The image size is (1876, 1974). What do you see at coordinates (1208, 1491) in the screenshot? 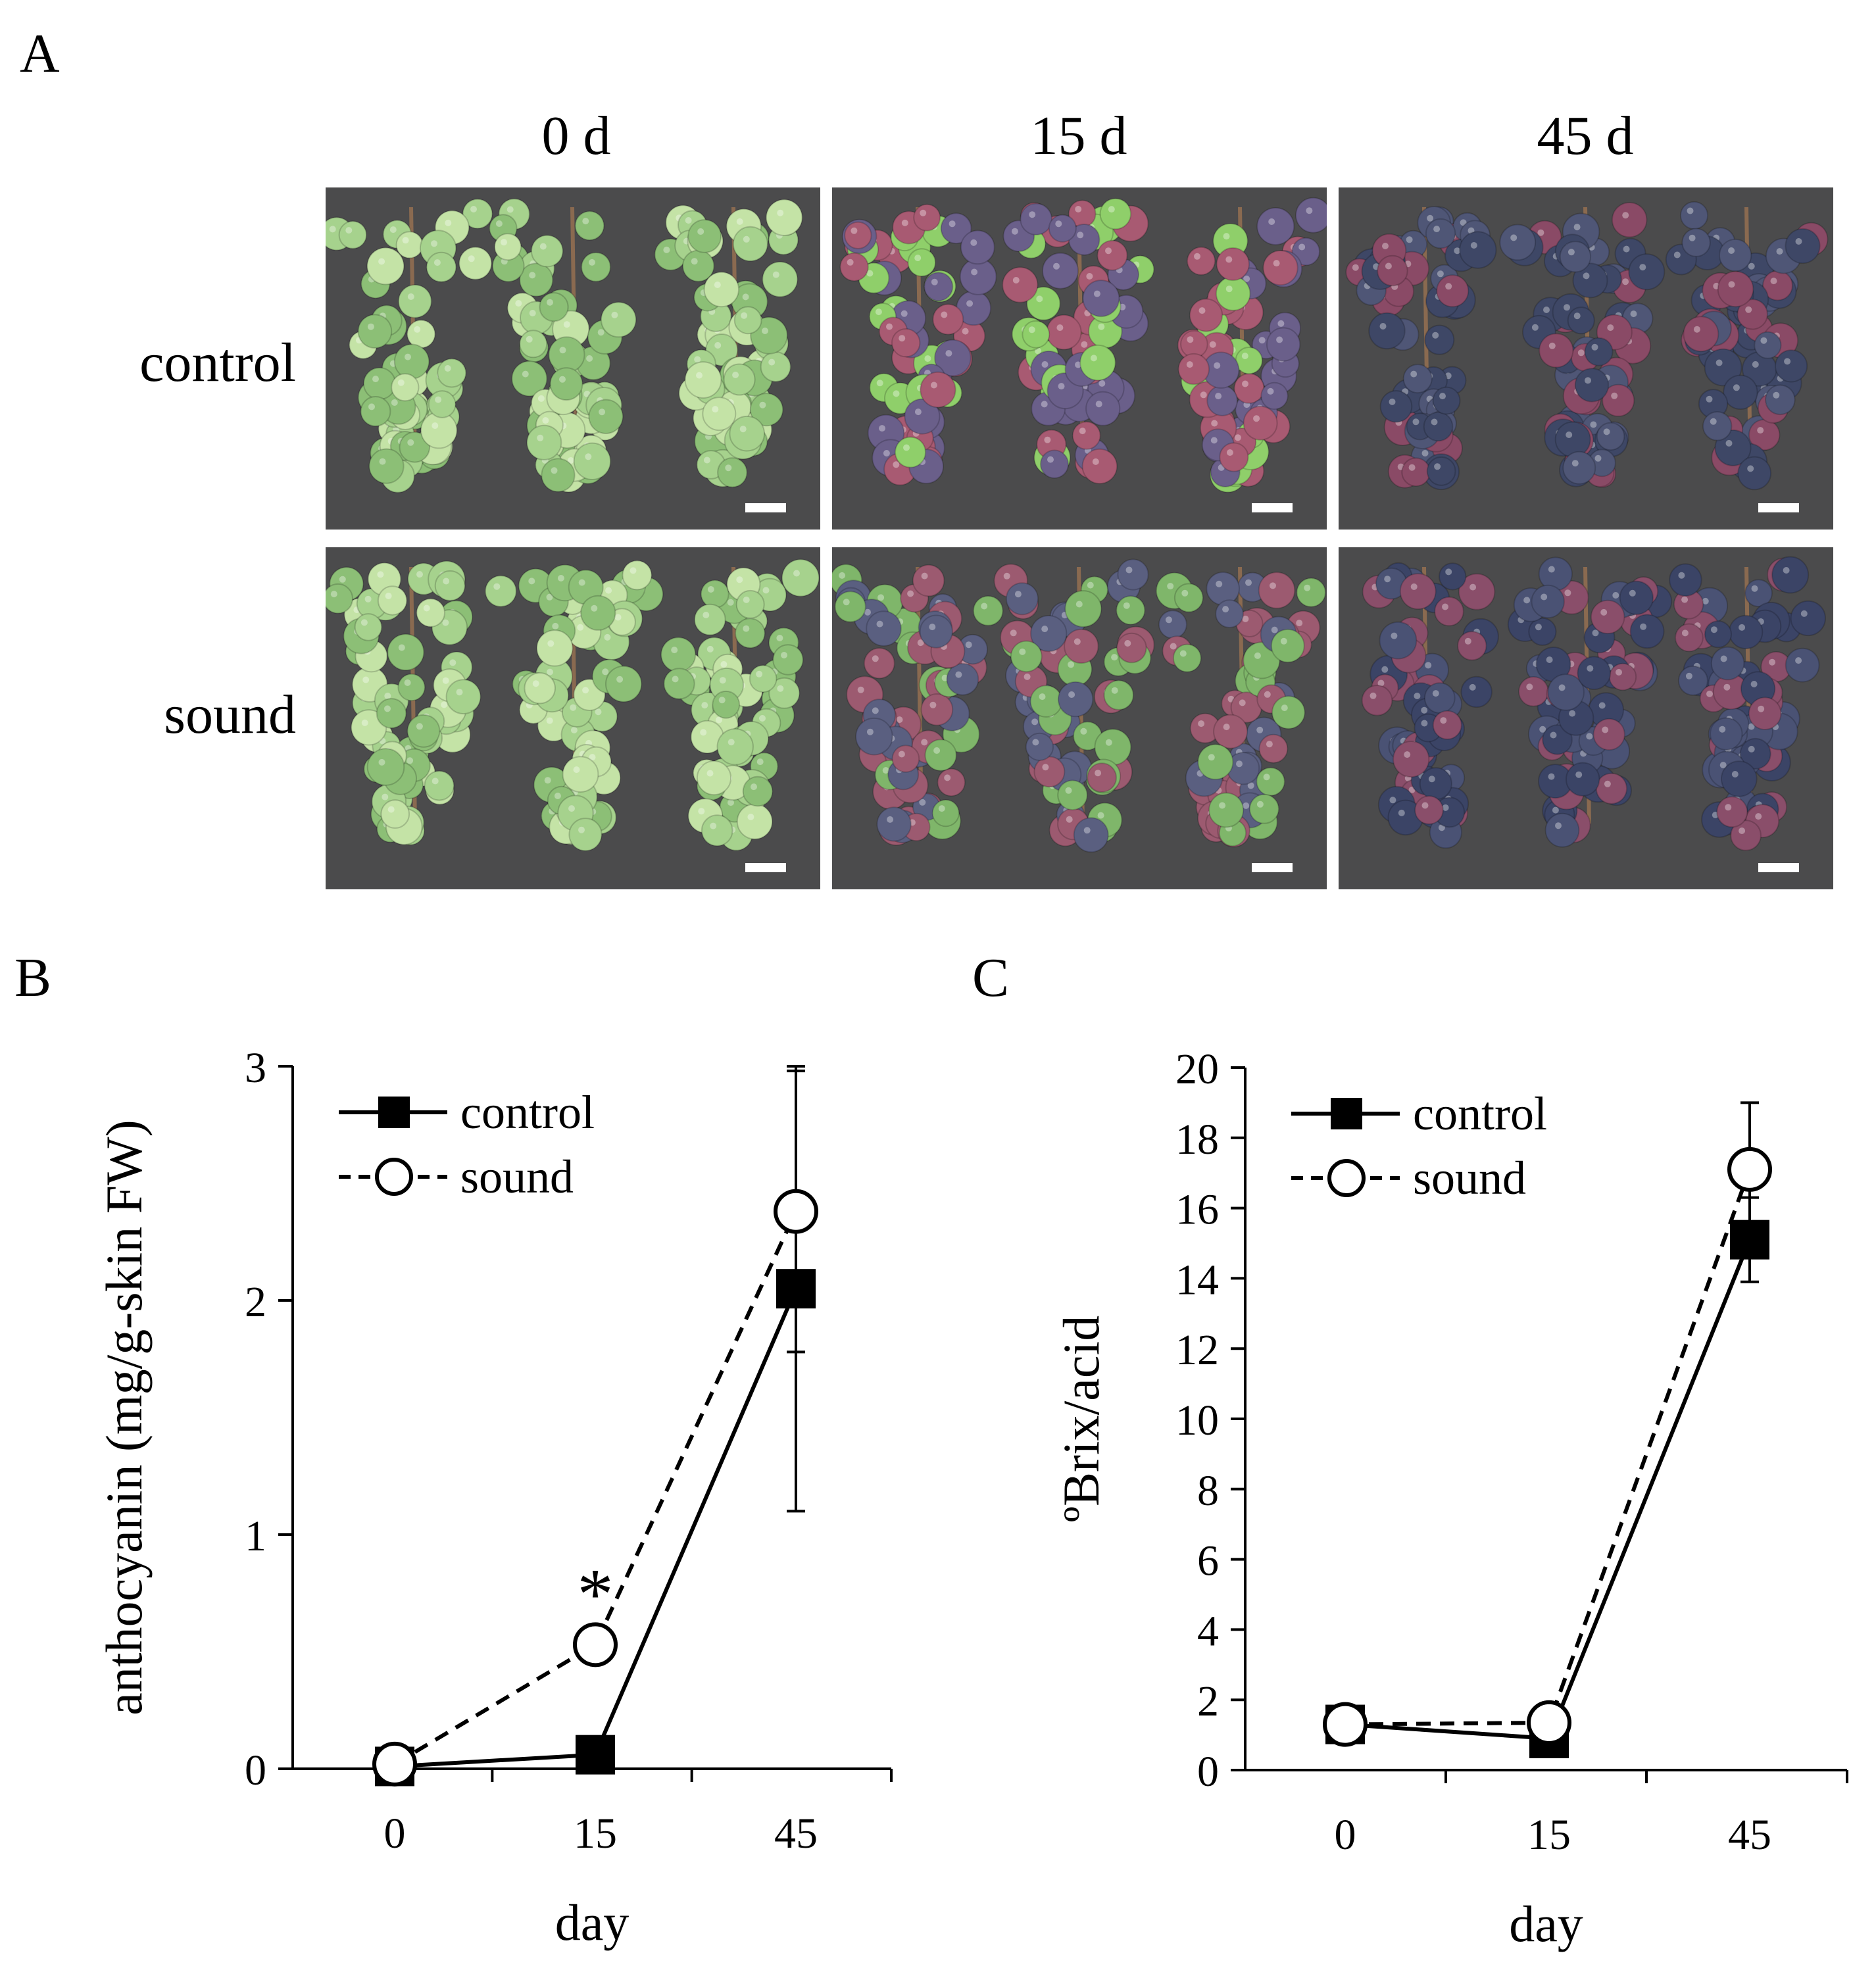
I see `y-tick-label: 8` at bounding box center [1208, 1491].